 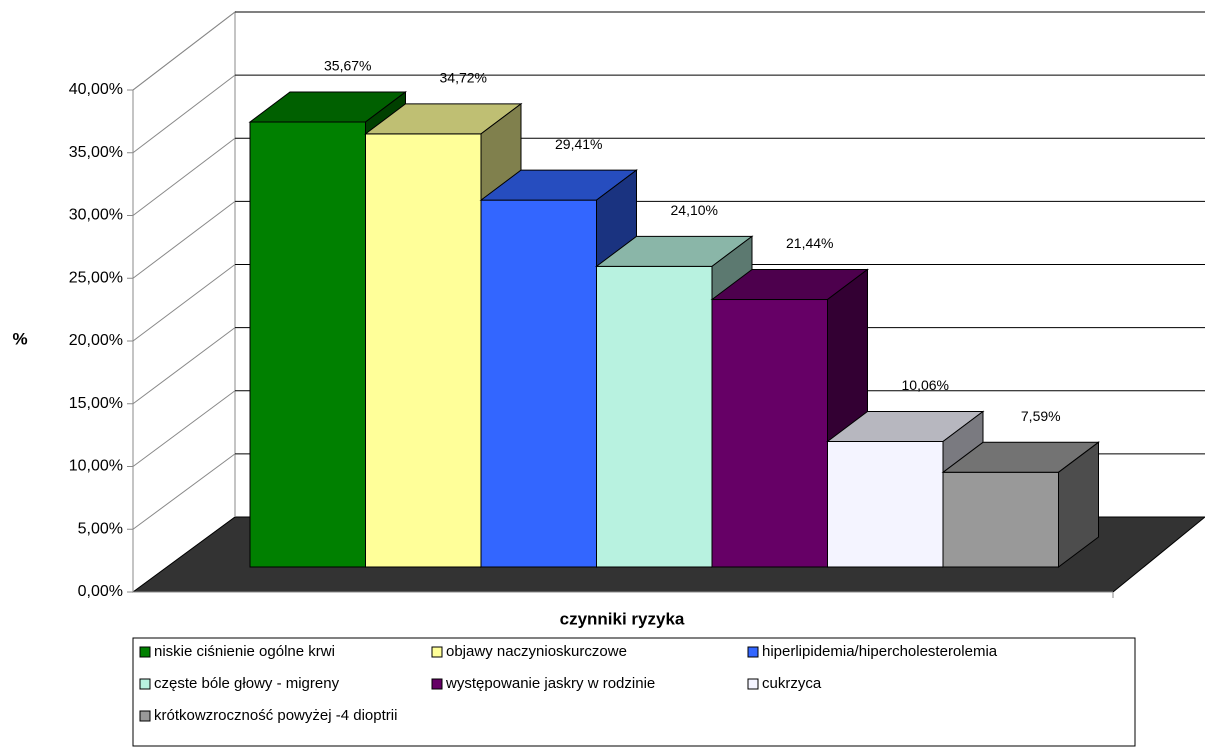 What do you see at coordinates (809, 243) in the screenshot?
I see `value-label: 21,44%` at bounding box center [809, 243].